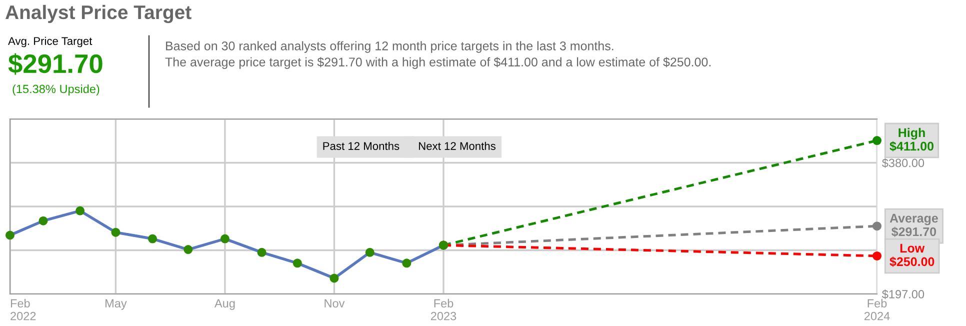 Image resolution: width=966 pixels, height=326 pixels. I want to click on data-label: $411.00, so click(912, 146).